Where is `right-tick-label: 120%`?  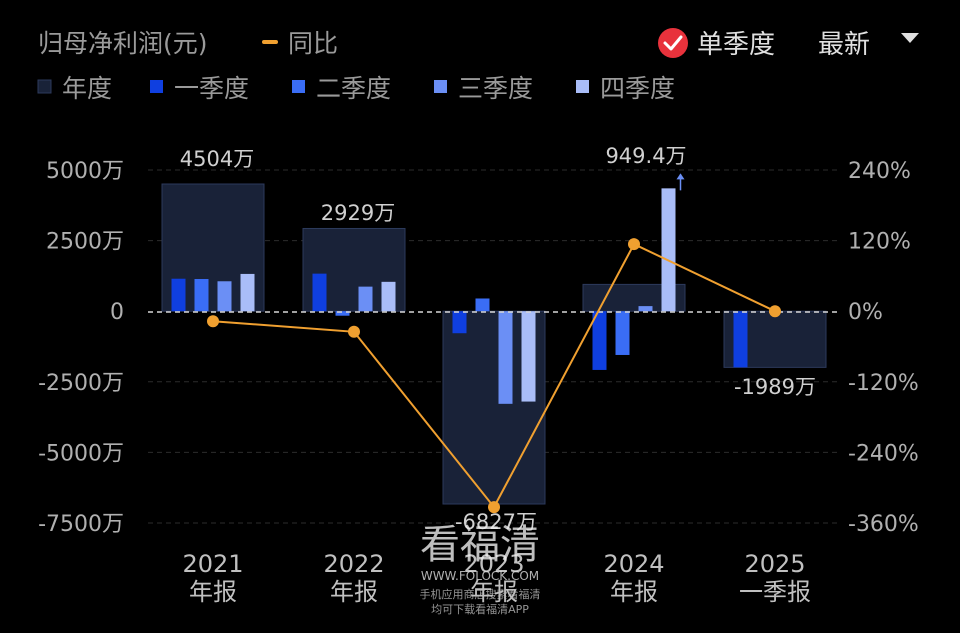
right-tick-label: 120% is located at coordinates (879, 242).